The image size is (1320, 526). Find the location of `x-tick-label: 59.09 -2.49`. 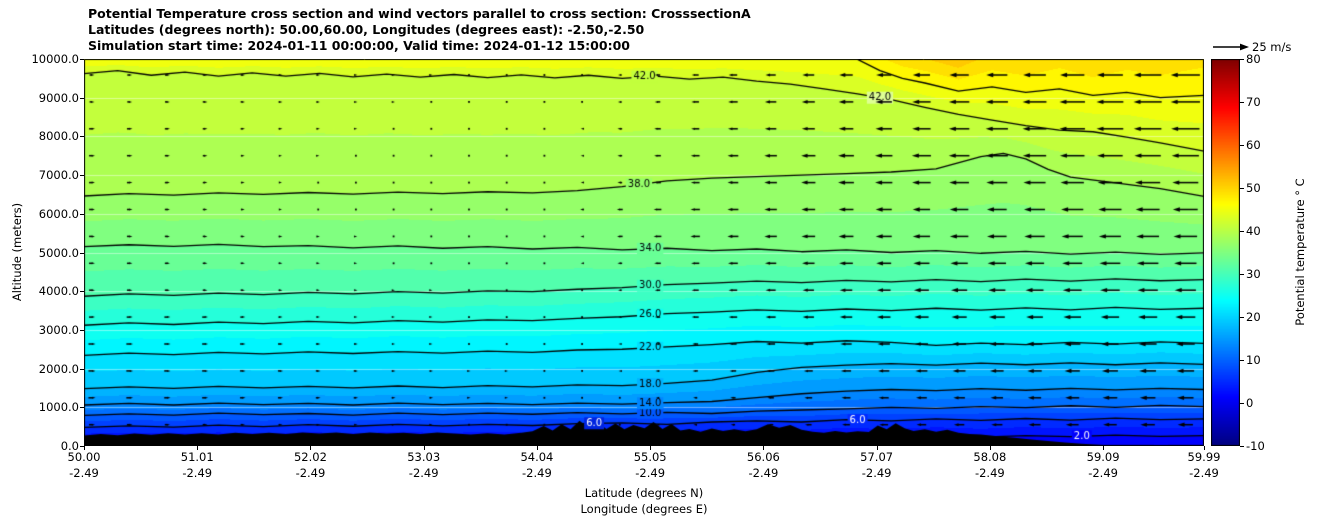

x-tick-label: 59.09 -2.49 is located at coordinates (1103, 465).